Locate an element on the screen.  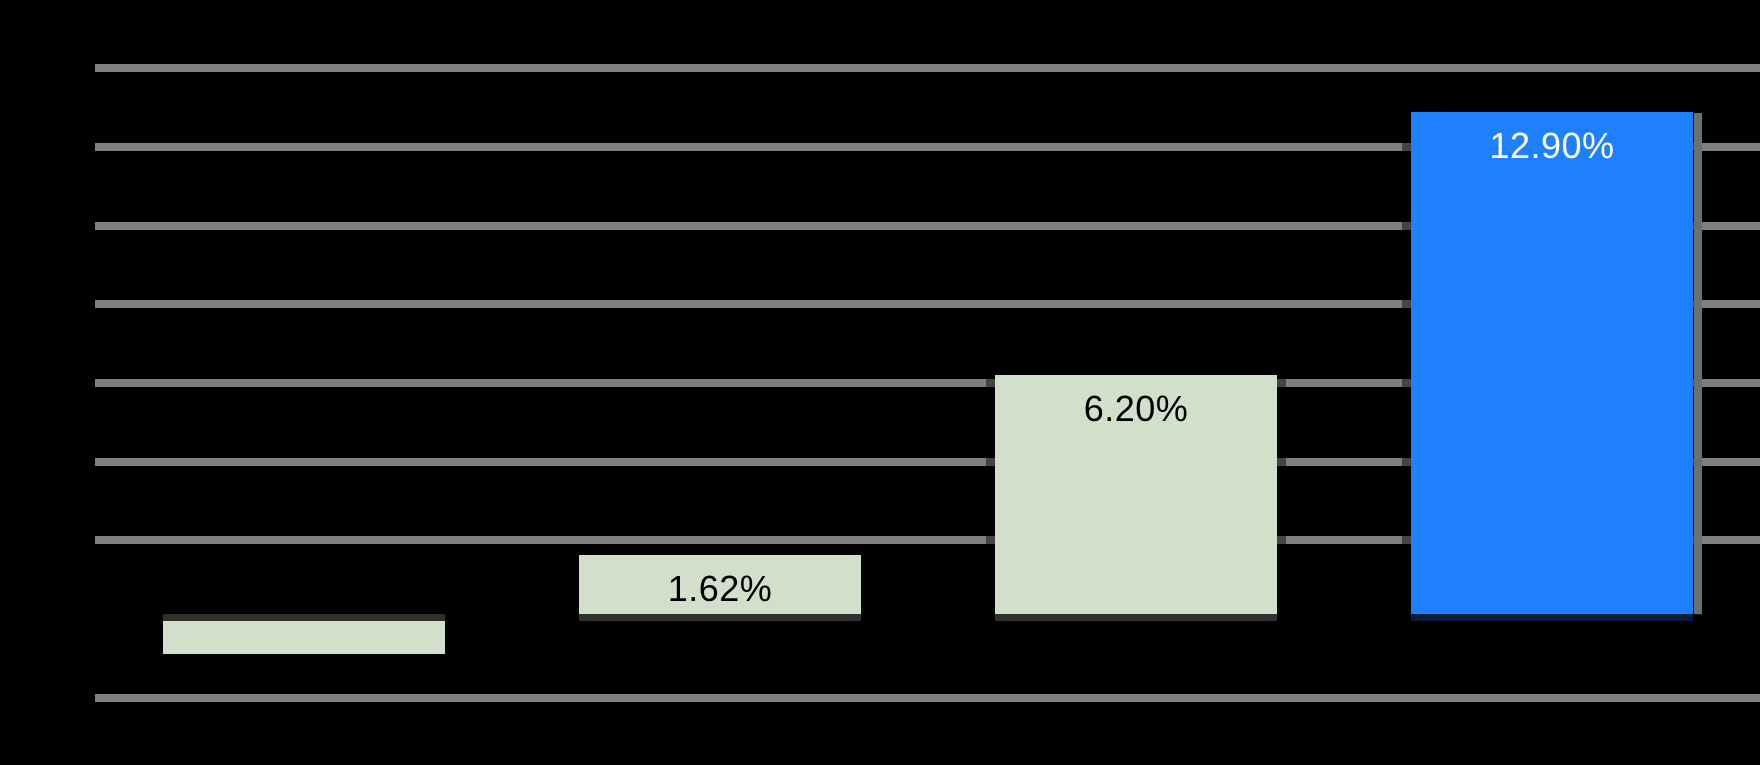
x-axis-zero-line is located at coordinates (927, 617).